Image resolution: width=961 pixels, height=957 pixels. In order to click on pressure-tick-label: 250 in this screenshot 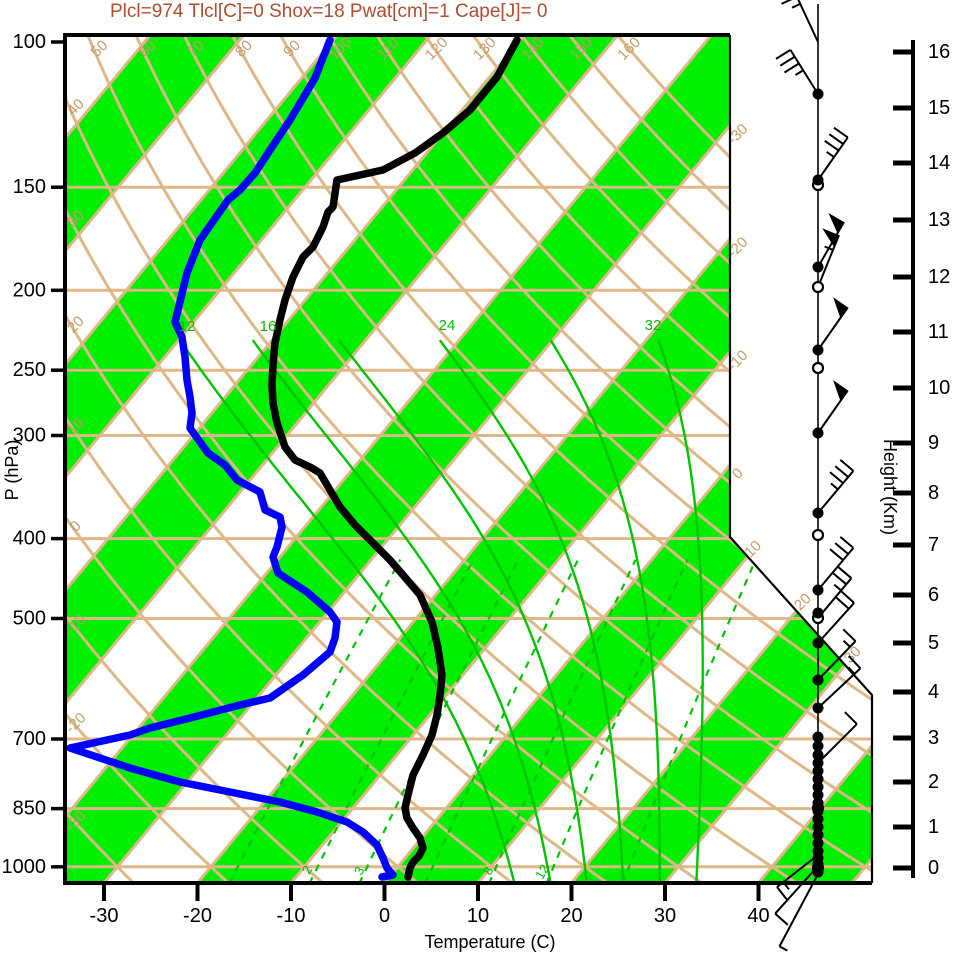, I will do `click(29, 370)`.